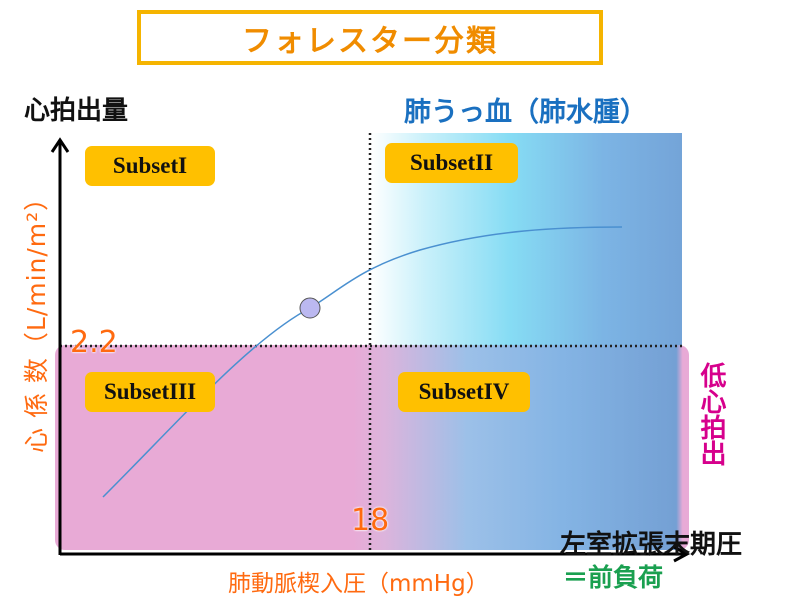 The width and height of the screenshot is (800, 610). I want to click on patient-marker, so click(310, 308).